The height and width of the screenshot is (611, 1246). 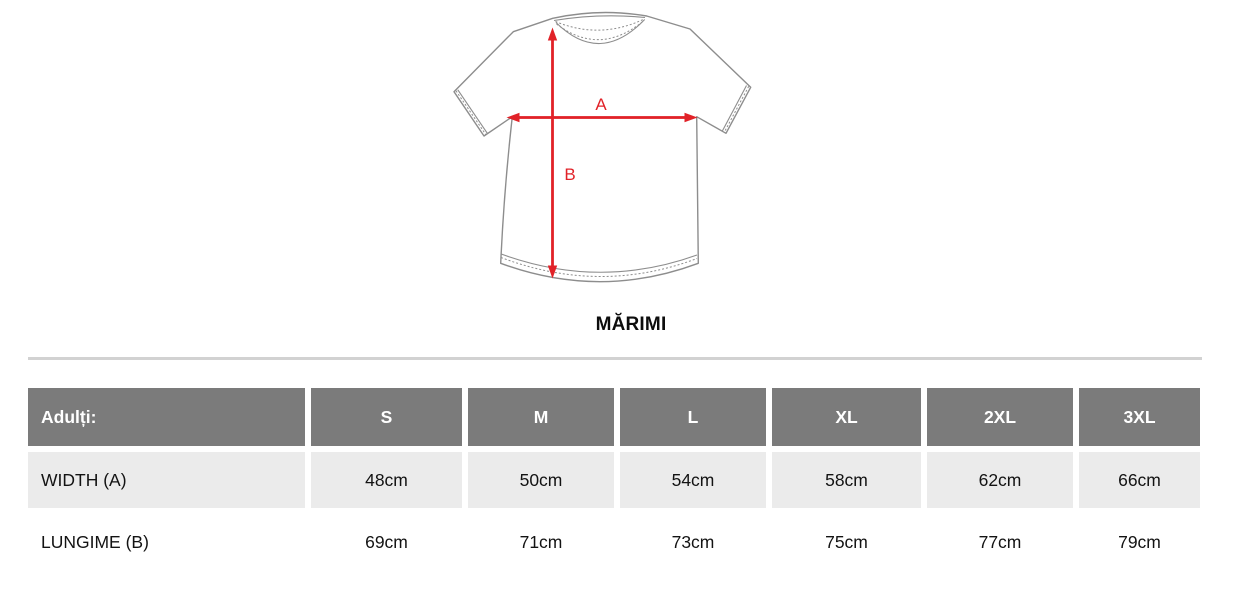 I want to click on header-cell-size-xl: XL, so click(x=846, y=417).